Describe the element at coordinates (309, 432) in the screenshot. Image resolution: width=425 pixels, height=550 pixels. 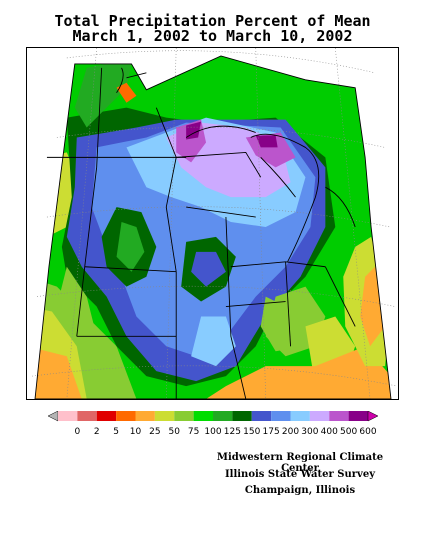
I see `legend-label: 300` at that location.